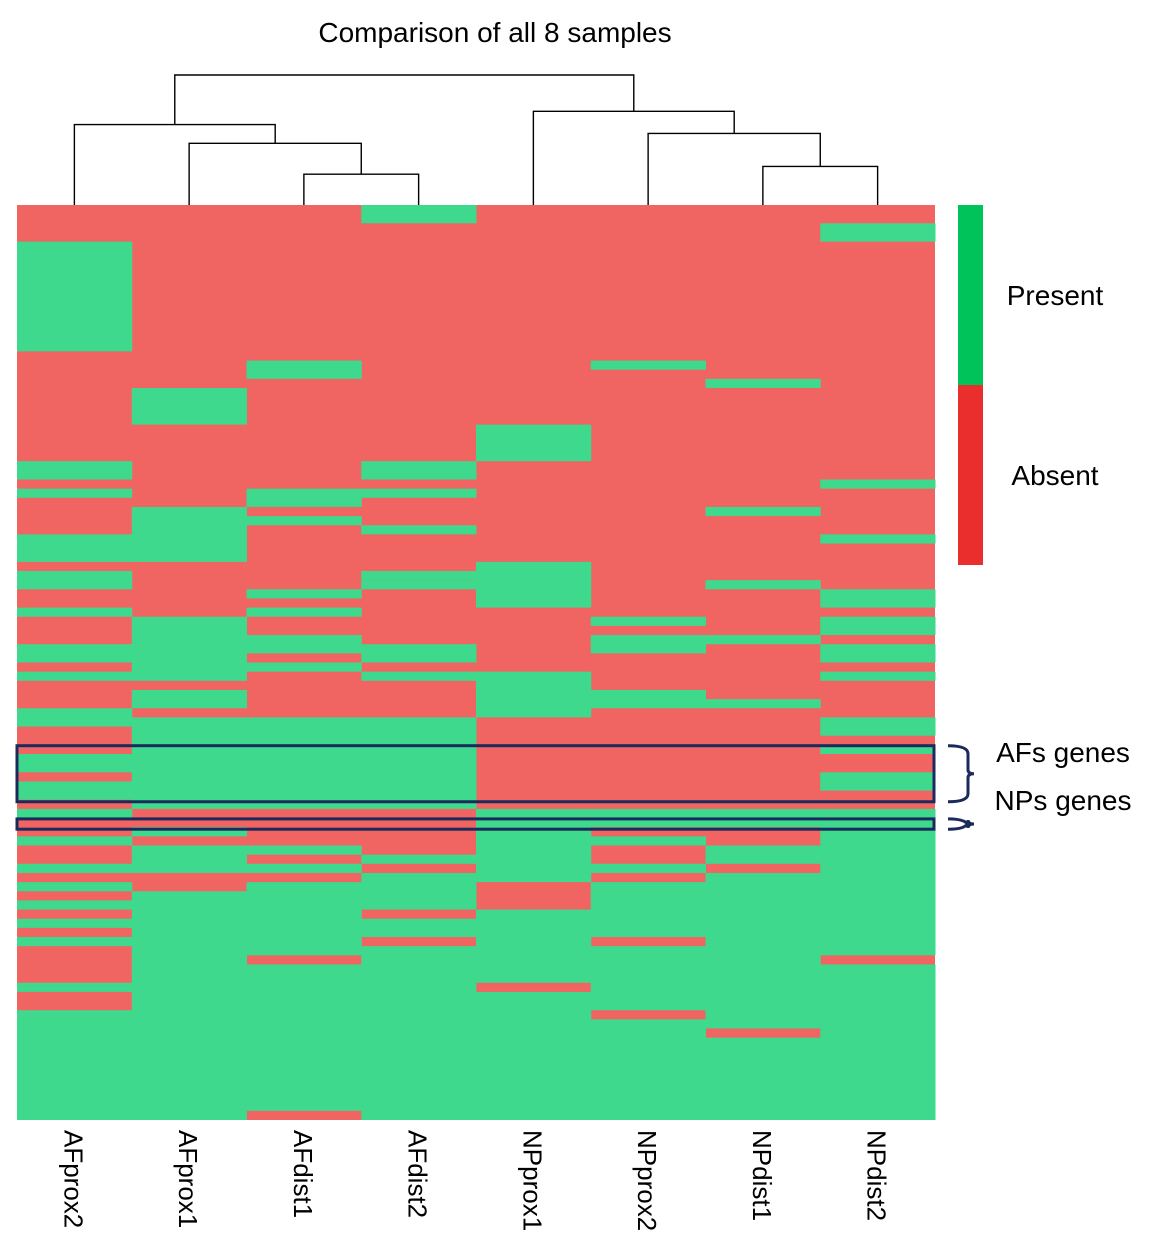 Image resolution: width=1157 pixels, height=1252 pixels. What do you see at coordinates (1055, 295) in the screenshot?
I see `legend-label-present: Present` at bounding box center [1055, 295].